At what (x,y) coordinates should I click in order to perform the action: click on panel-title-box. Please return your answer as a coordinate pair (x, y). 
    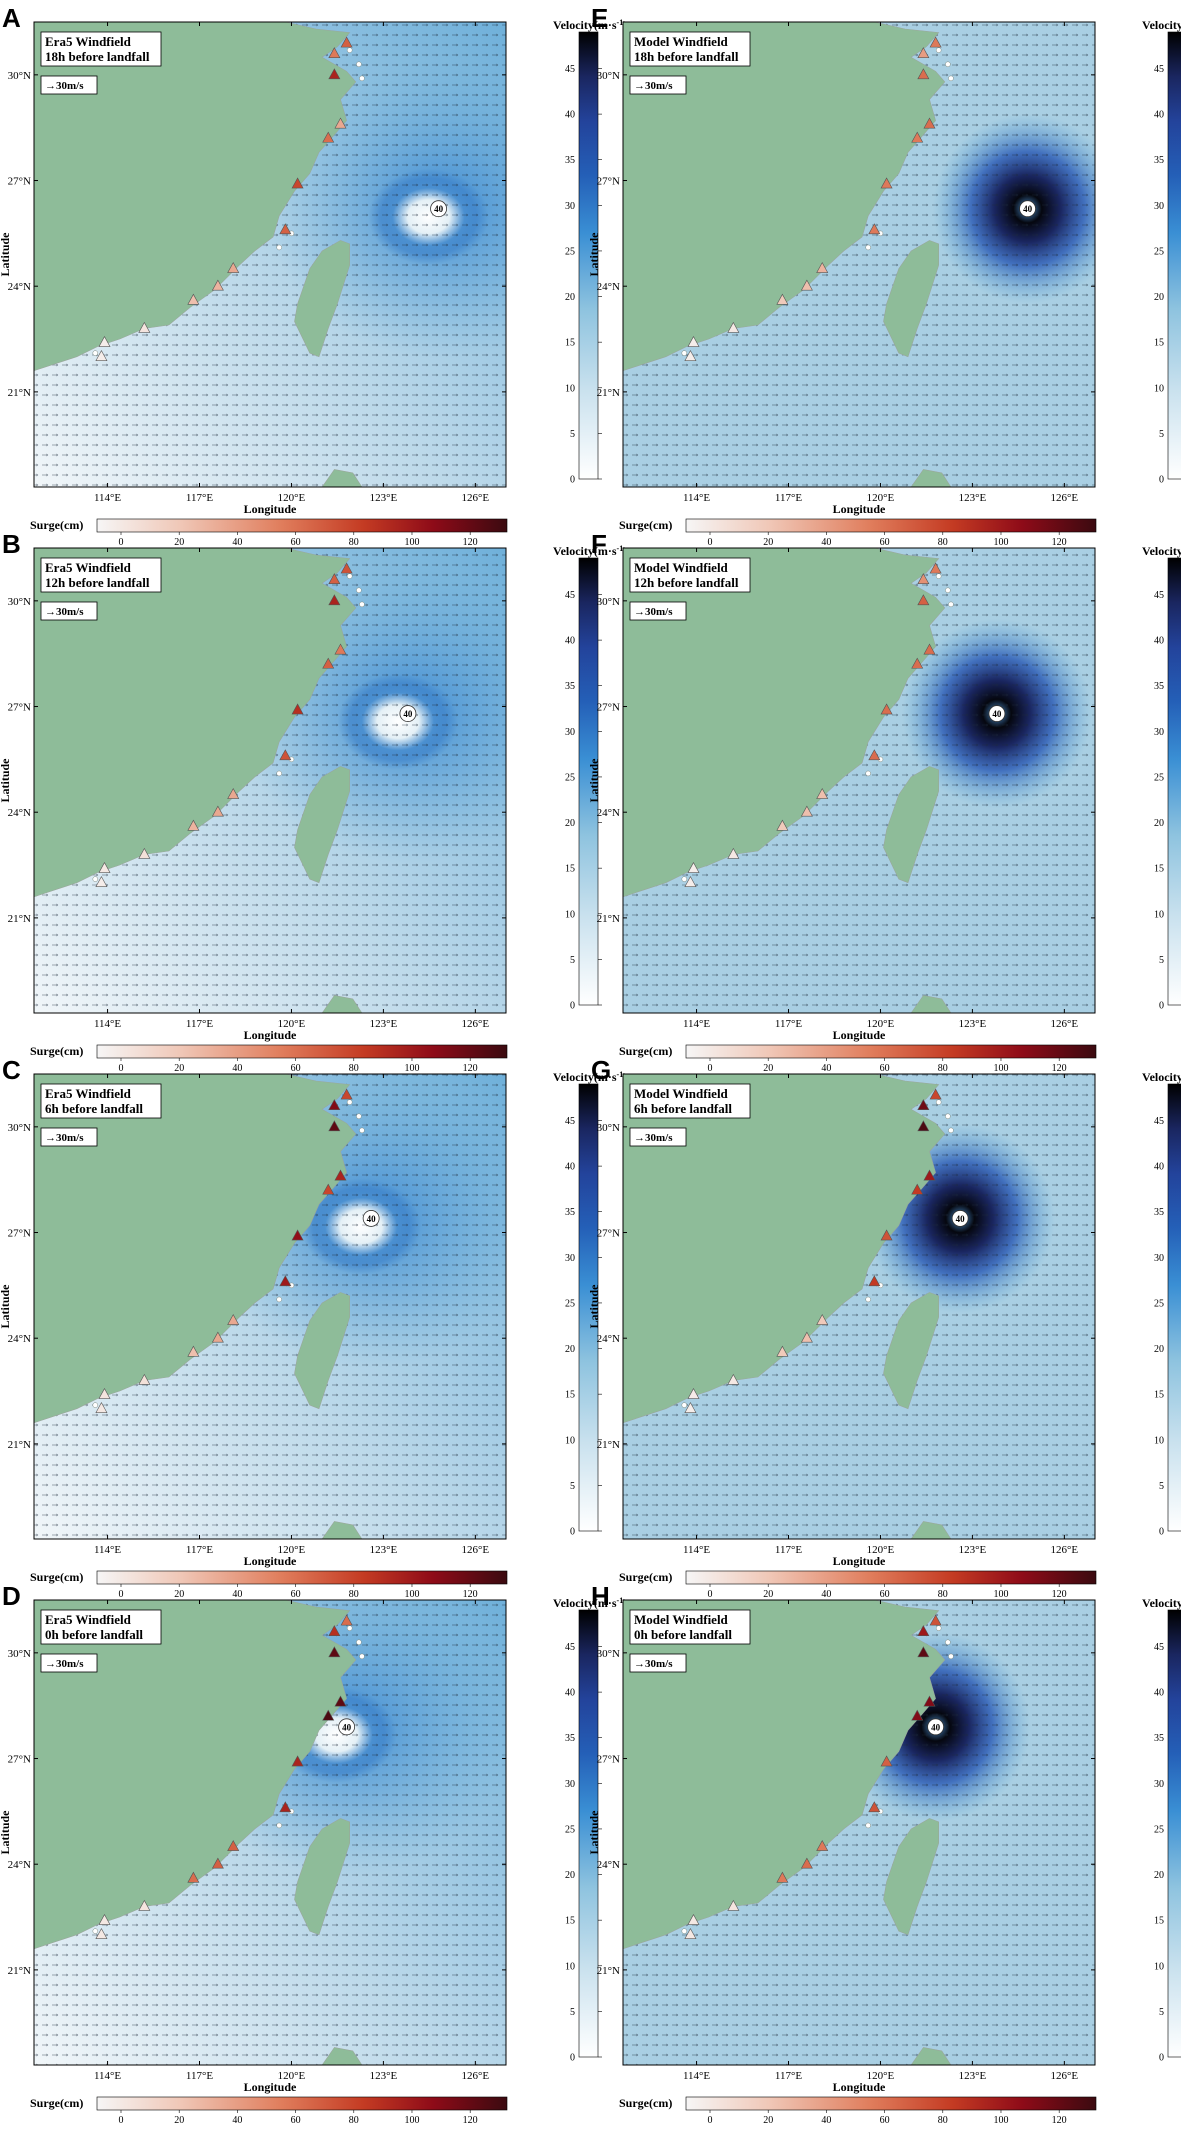
    Looking at the image, I should click on (101, 1627).